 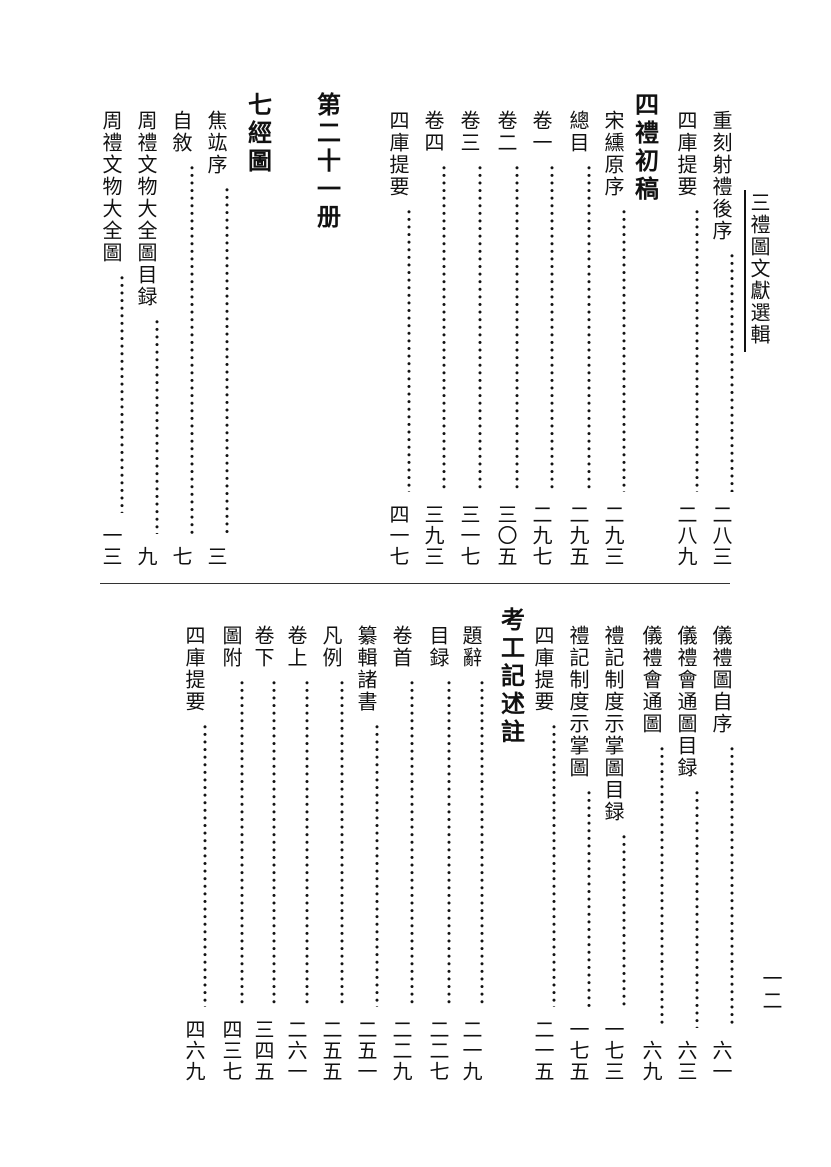 I want to click on entry-title: 禮記制度示掌圖, so click(x=578, y=702).